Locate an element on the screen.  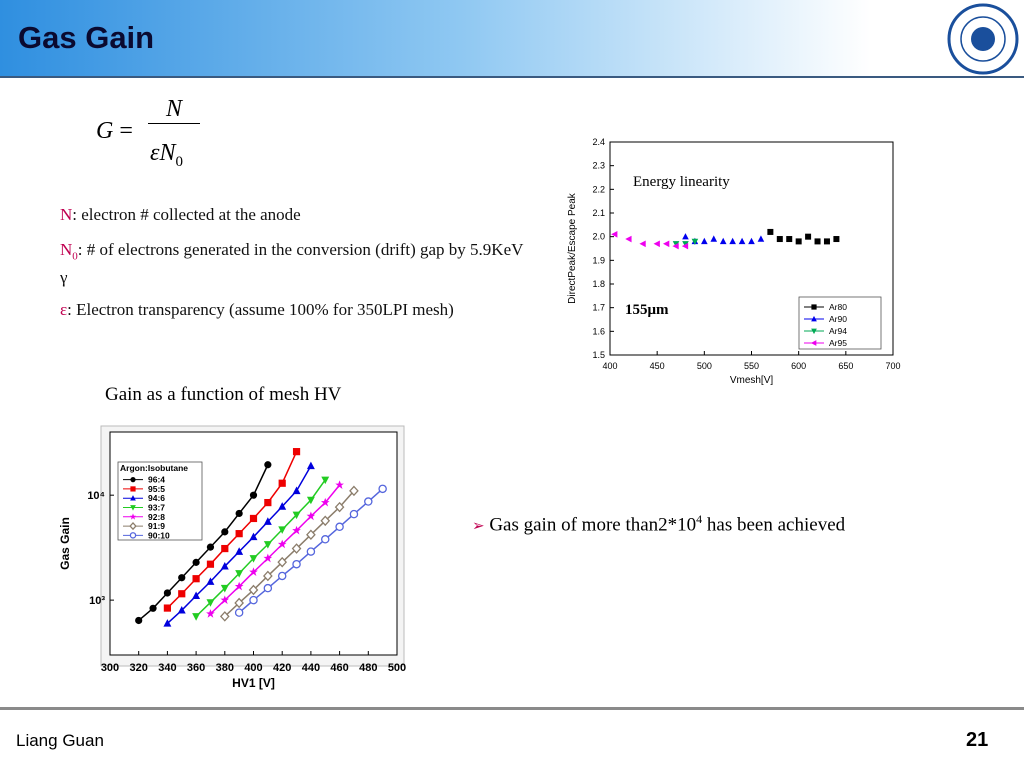
x-tick-label: 340 is located at coordinates (167, 668).